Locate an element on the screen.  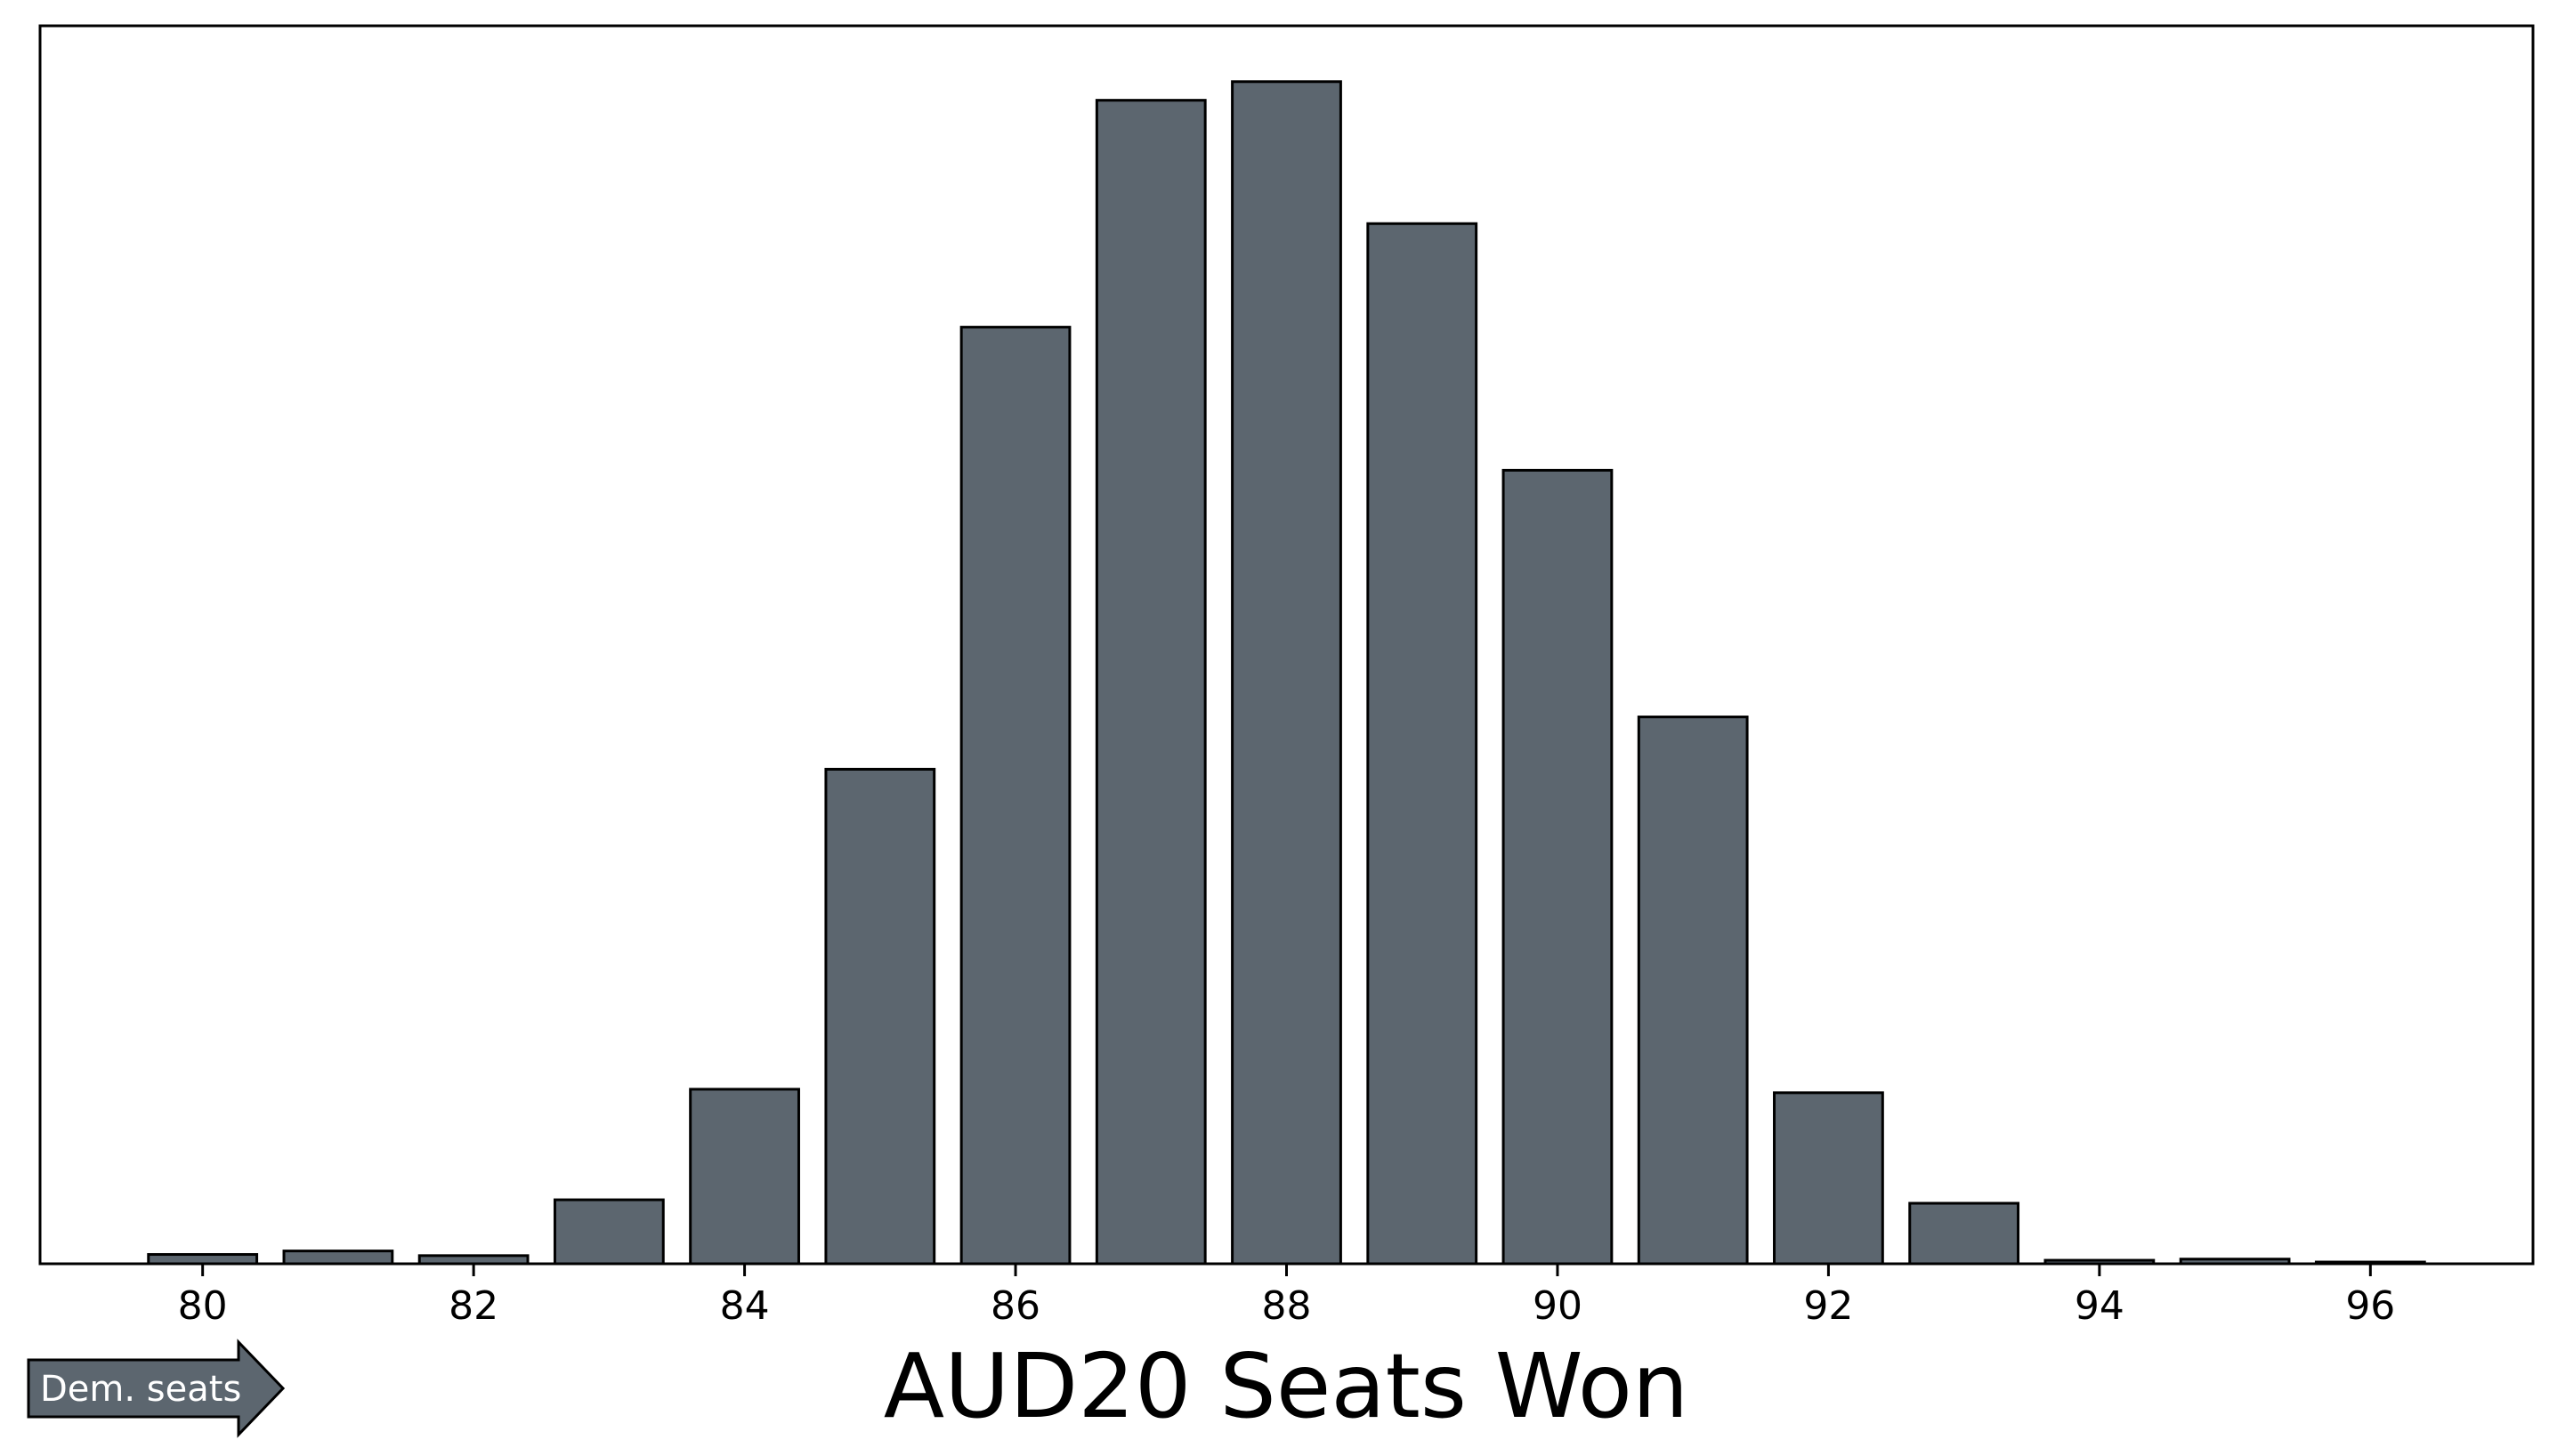
x-tick-label-90: 90 is located at coordinates (1557, 1306).